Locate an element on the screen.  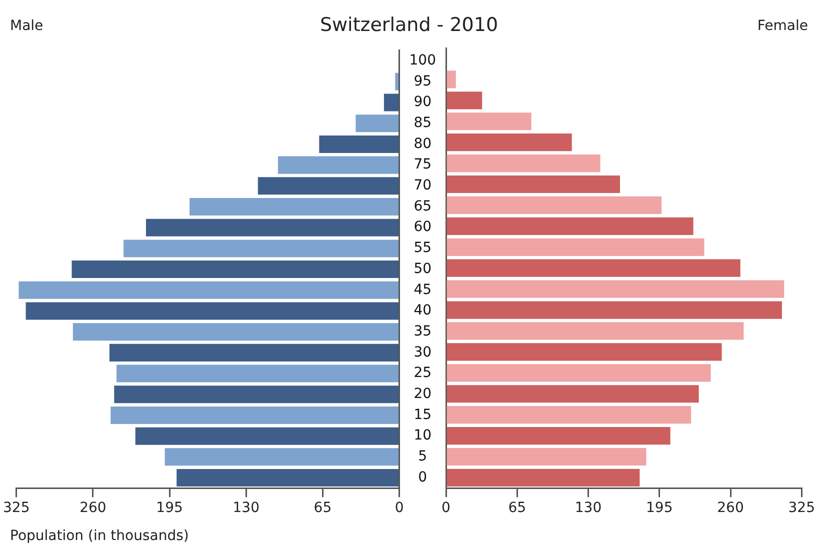
x-axis-title: Population (in thousands) is located at coordinates (99, 536).